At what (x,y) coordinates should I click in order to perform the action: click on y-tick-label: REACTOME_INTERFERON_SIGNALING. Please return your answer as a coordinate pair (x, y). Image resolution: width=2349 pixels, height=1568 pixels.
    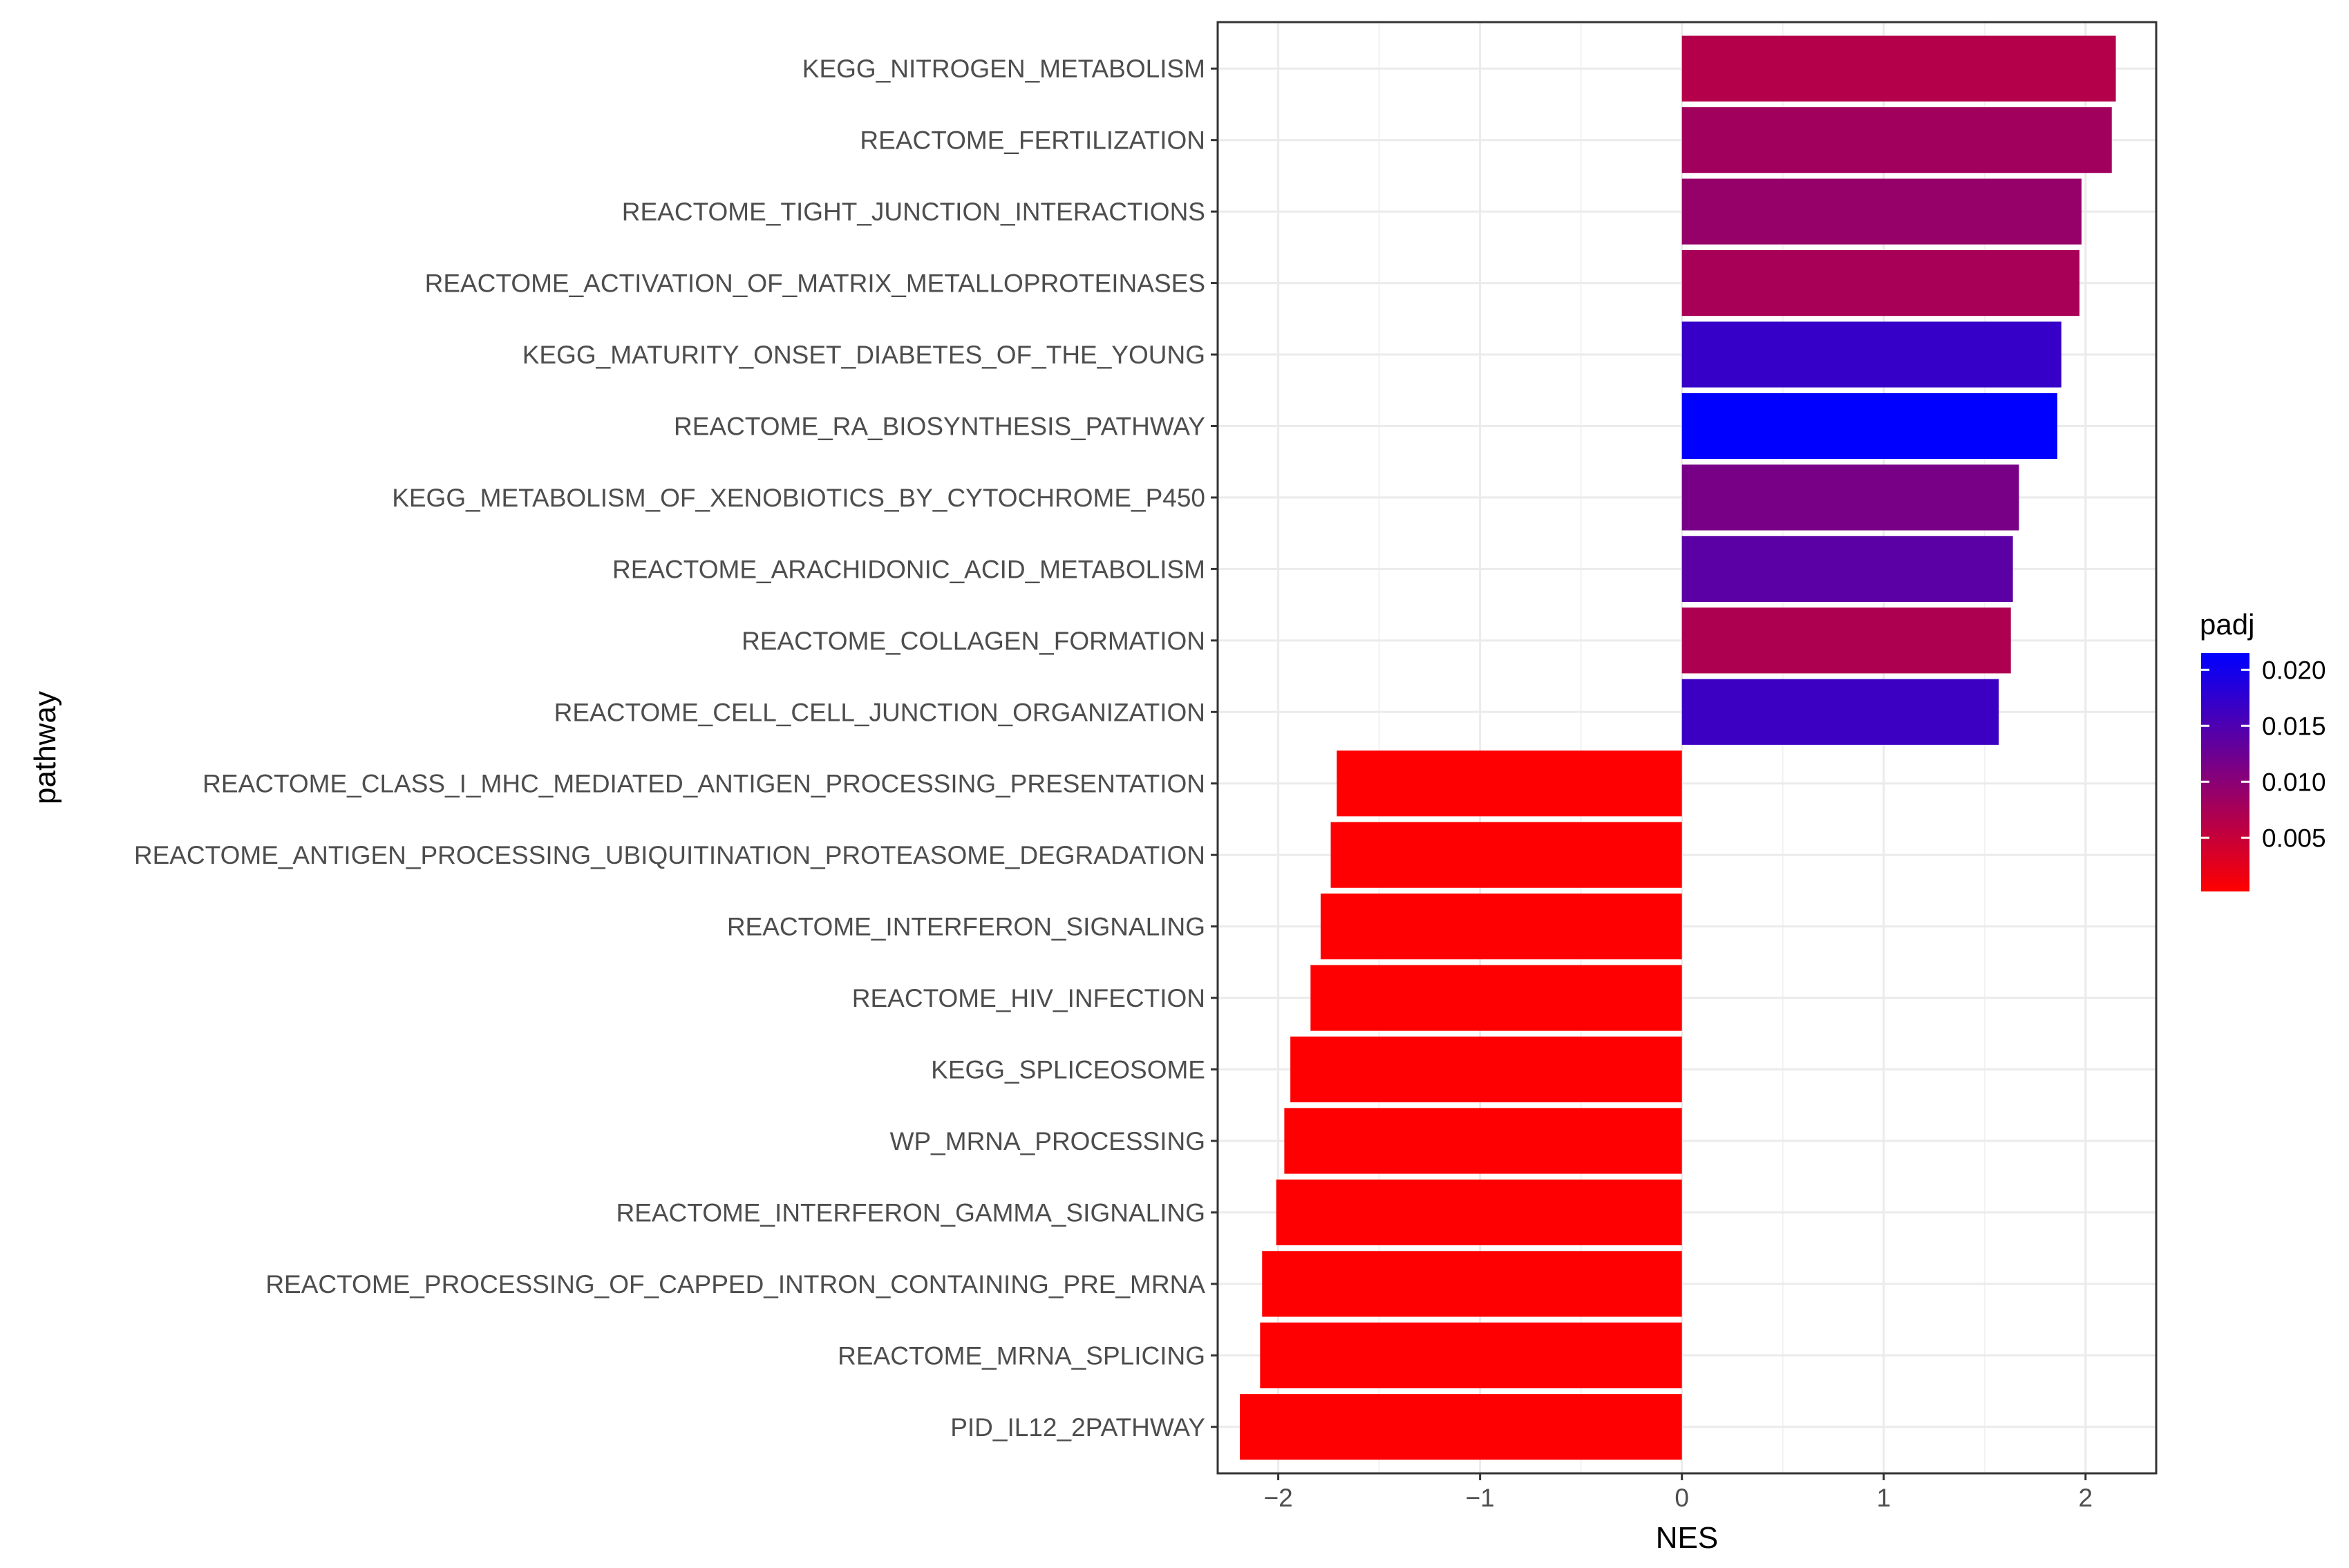
    Looking at the image, I should click on (966, 927).